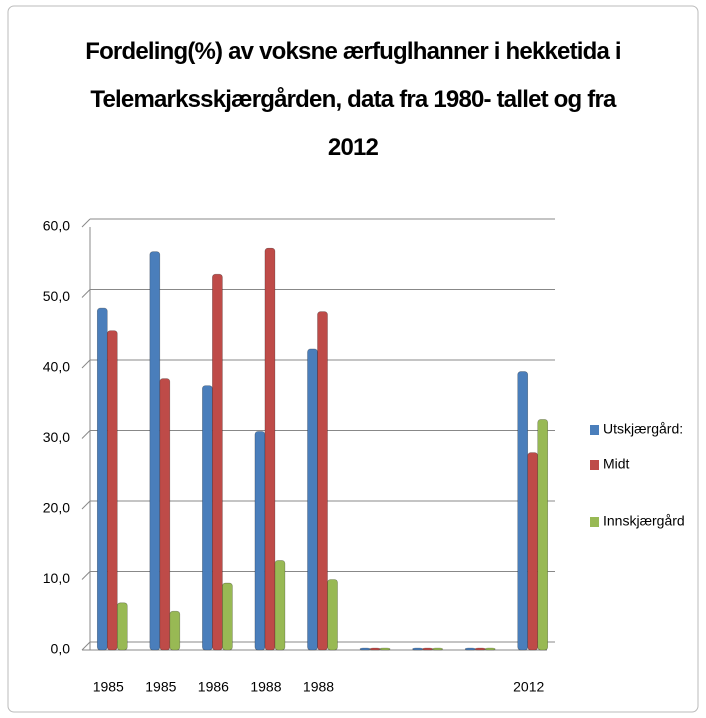  I want to click on legend-label: Utskjærgård:, so click(643, 429).